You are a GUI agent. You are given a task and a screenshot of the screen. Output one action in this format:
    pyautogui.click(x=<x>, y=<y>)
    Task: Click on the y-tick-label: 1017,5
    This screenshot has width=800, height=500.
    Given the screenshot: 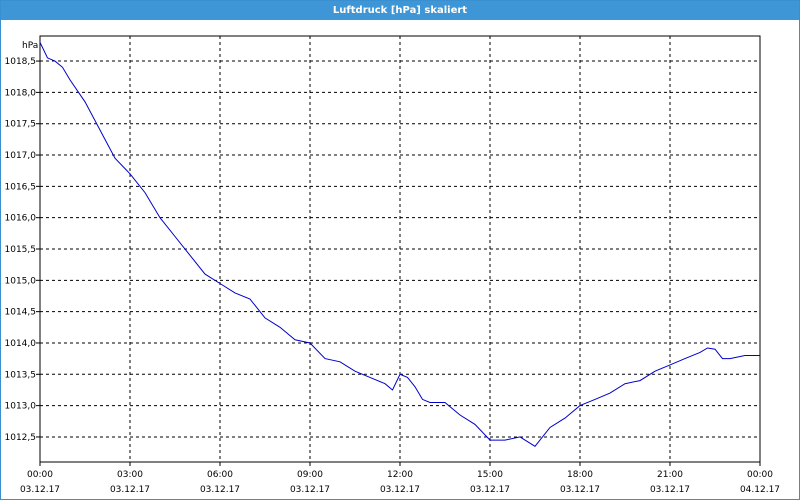 What is the action you would take?
    pyautogui.click(x=21, y=125)
    